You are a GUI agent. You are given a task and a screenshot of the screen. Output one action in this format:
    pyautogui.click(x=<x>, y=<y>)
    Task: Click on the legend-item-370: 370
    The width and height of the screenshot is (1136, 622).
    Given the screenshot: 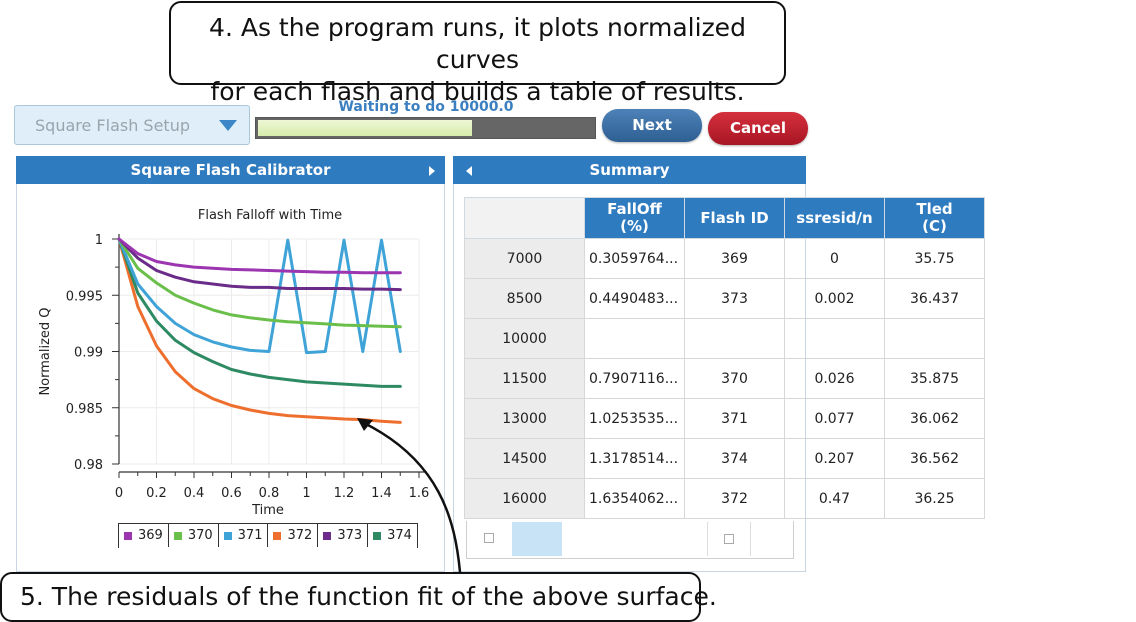 What is the action you would take?
    pyautogui.click(x=194, y=535)
    